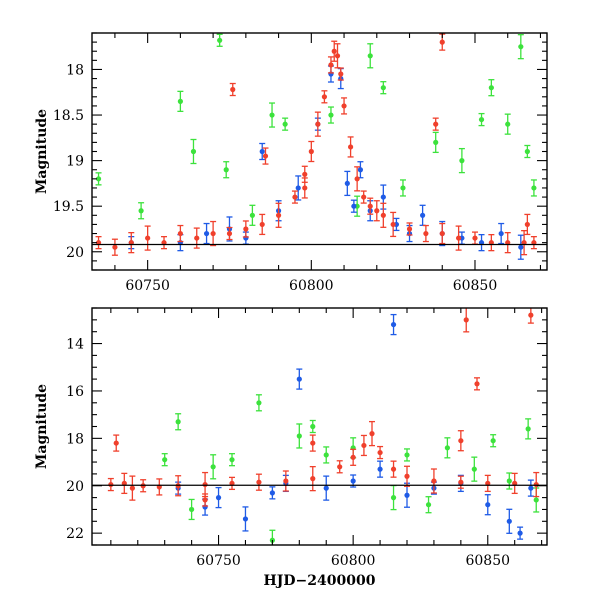  Describe the element at coordinates (75, 392) in the screenshot. I see `y-tick-label: 16` at that location.